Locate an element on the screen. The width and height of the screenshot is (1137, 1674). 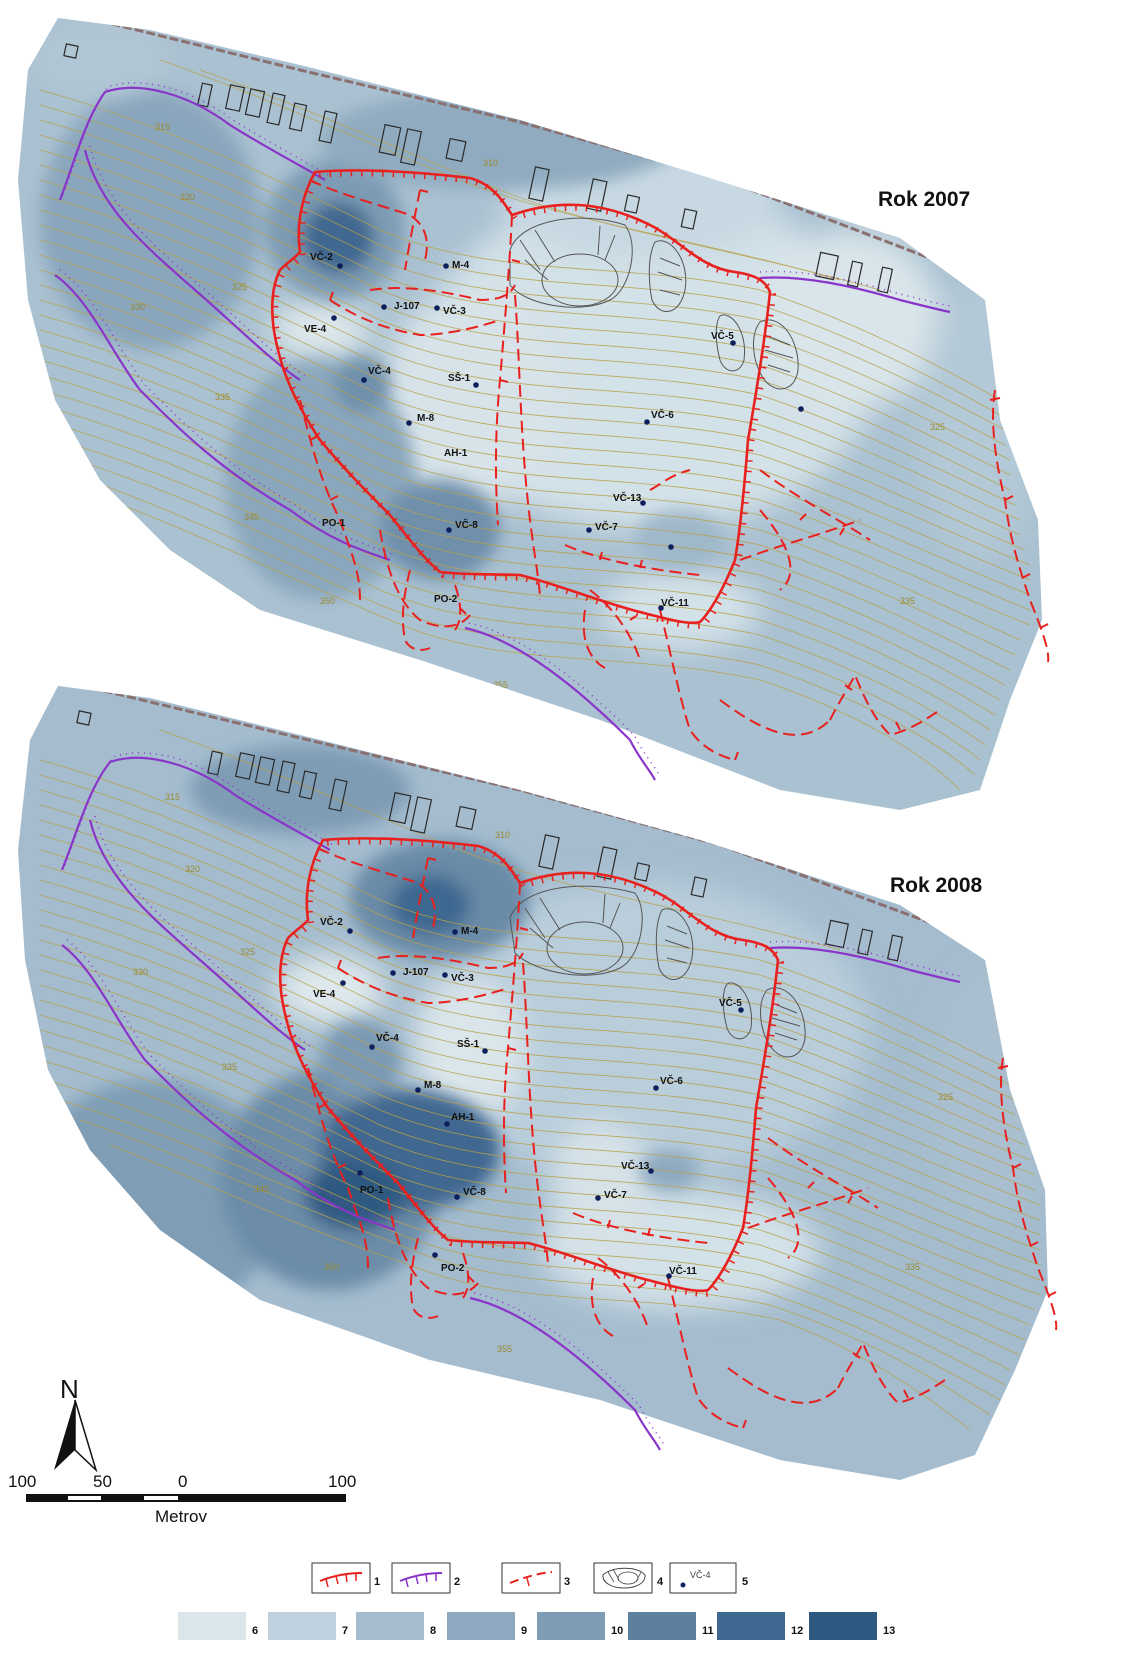
legend-item-main-scarp: 1 is located at coordinates (345, 1578).